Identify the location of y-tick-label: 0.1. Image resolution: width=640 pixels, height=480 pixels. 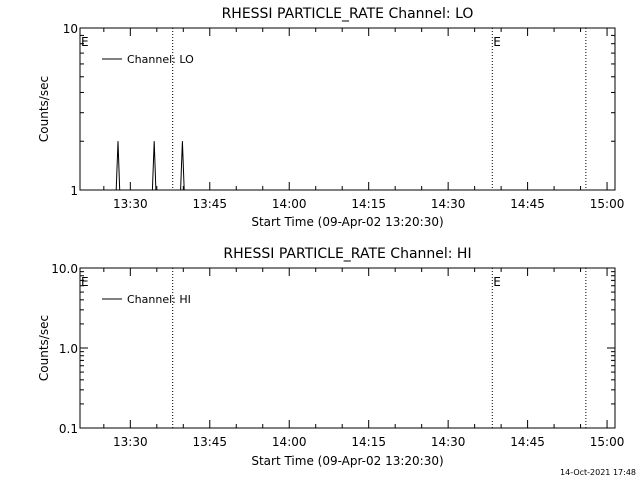
(68, 429).